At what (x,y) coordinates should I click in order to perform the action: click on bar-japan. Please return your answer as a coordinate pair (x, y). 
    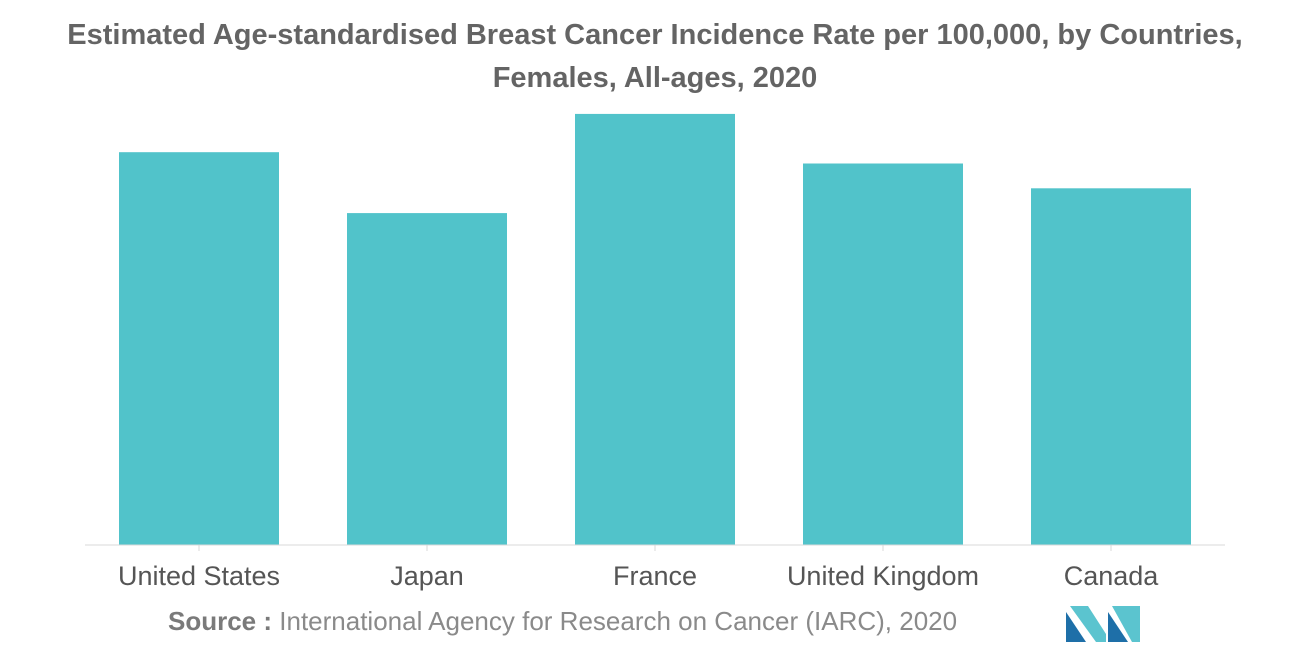
    Looking at the image, I should click on (427, 379).